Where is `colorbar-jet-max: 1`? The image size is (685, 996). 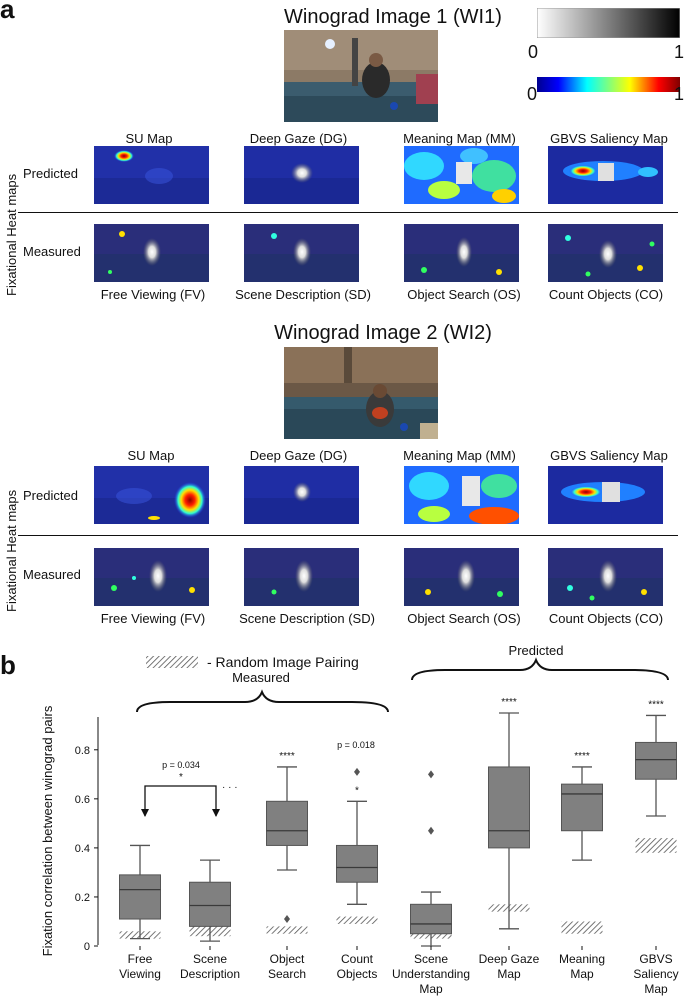 colorbar-jet-max: 1 is located at coordinates (679, 94).